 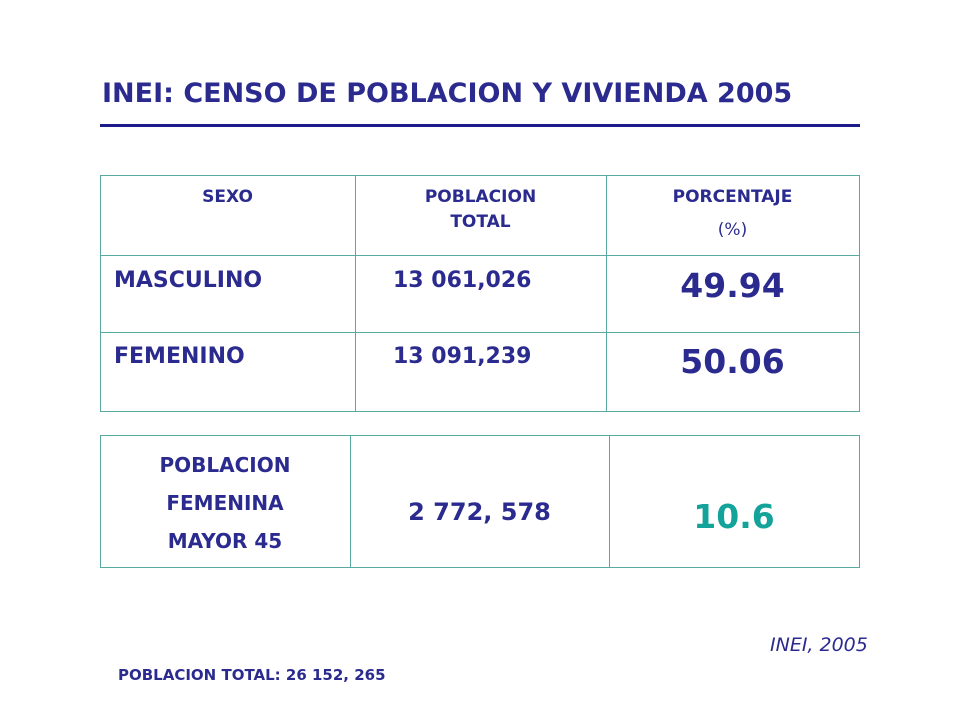 I want to click on female-over-45-label-line2: FEMENINA, so click(x=225, y=503).